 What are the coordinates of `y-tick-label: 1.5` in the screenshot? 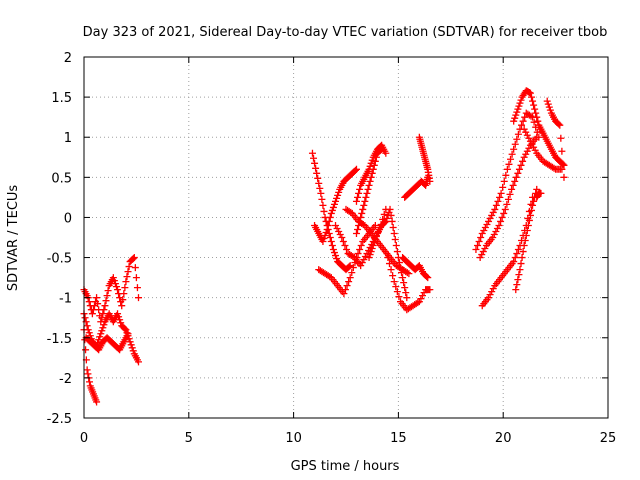 It's located at (61, 98).